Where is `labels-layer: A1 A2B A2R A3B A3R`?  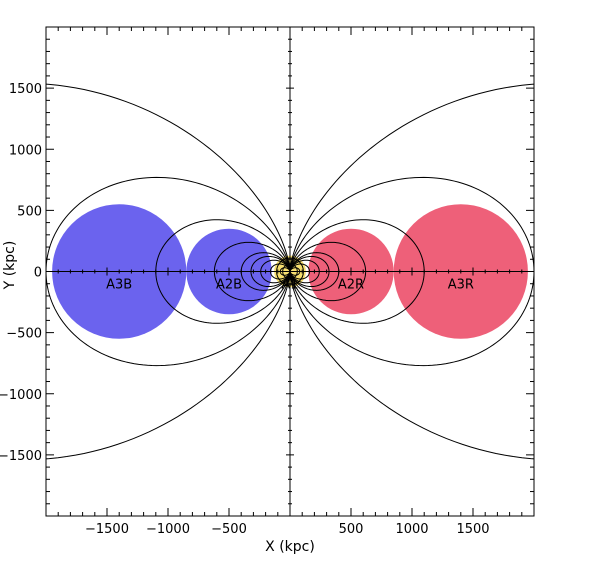 labels-layer: A1 A2B A2R A3B A3R is located at coordinates (290, 285).